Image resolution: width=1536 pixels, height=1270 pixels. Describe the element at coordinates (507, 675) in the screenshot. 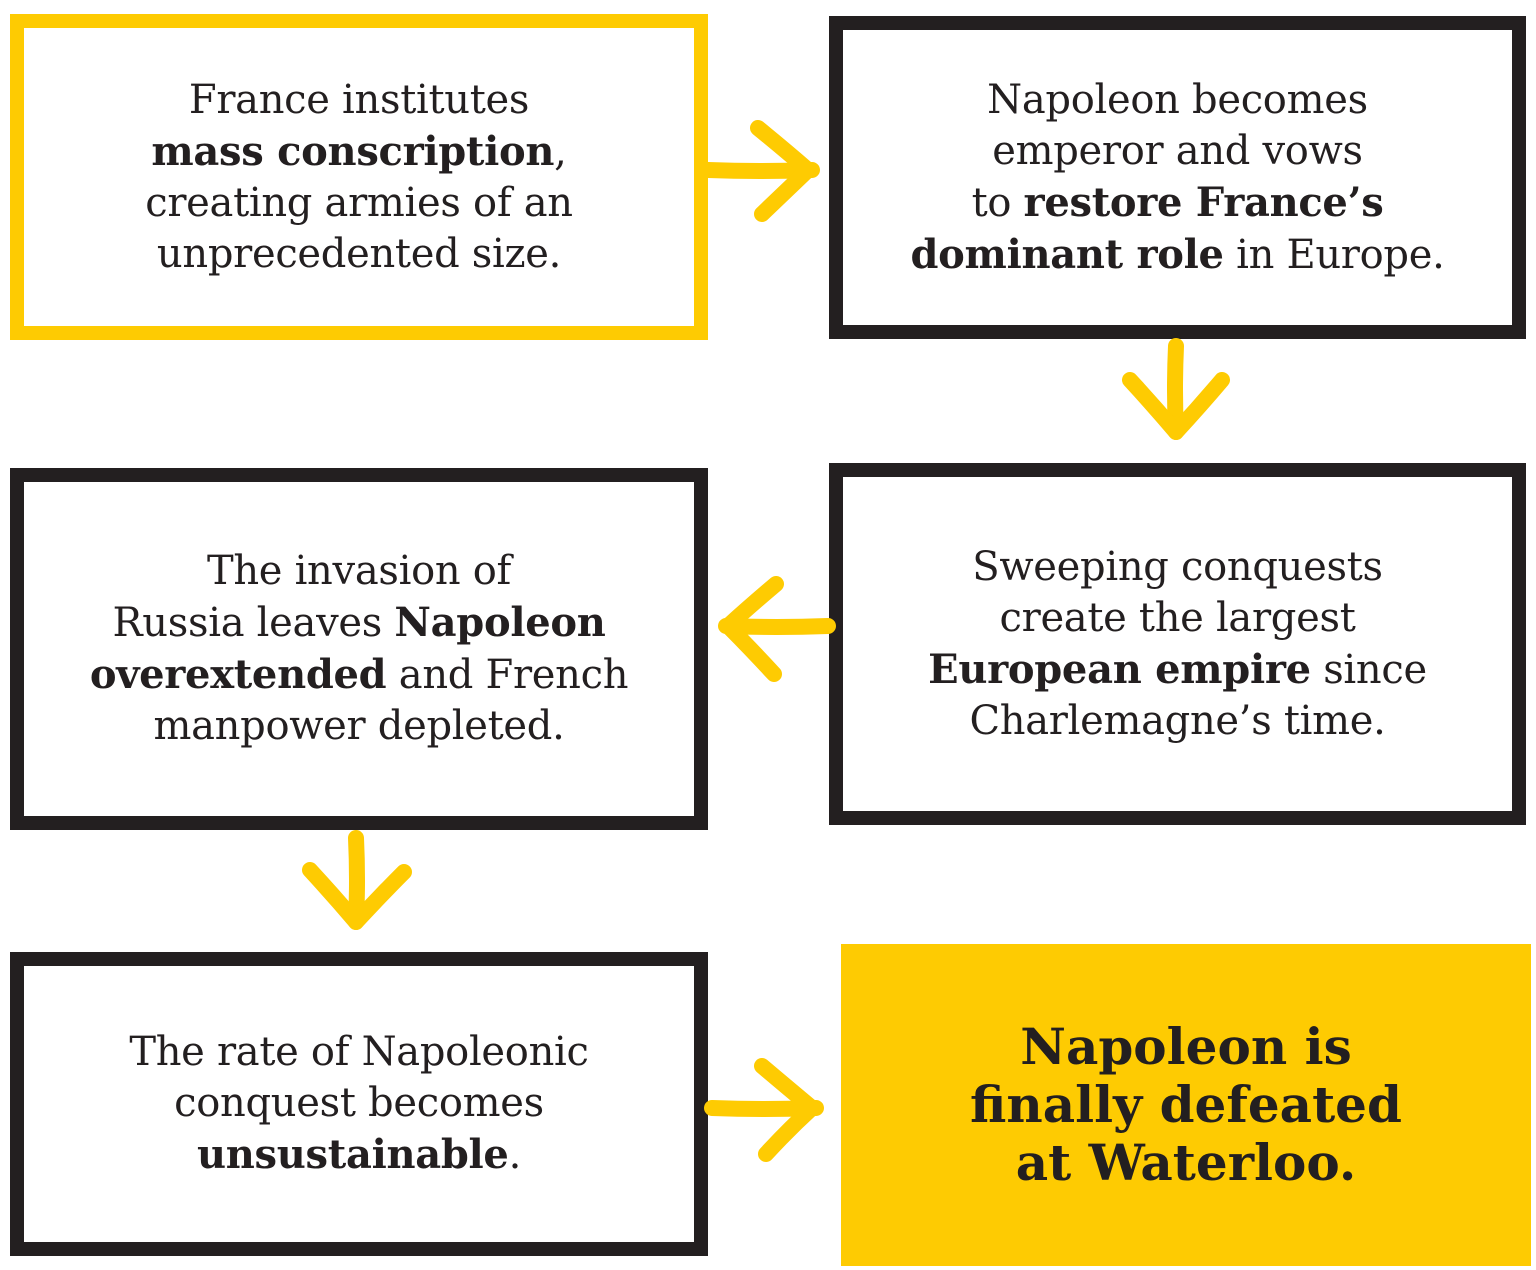

I see `step-text-fragment: and French` at that location.